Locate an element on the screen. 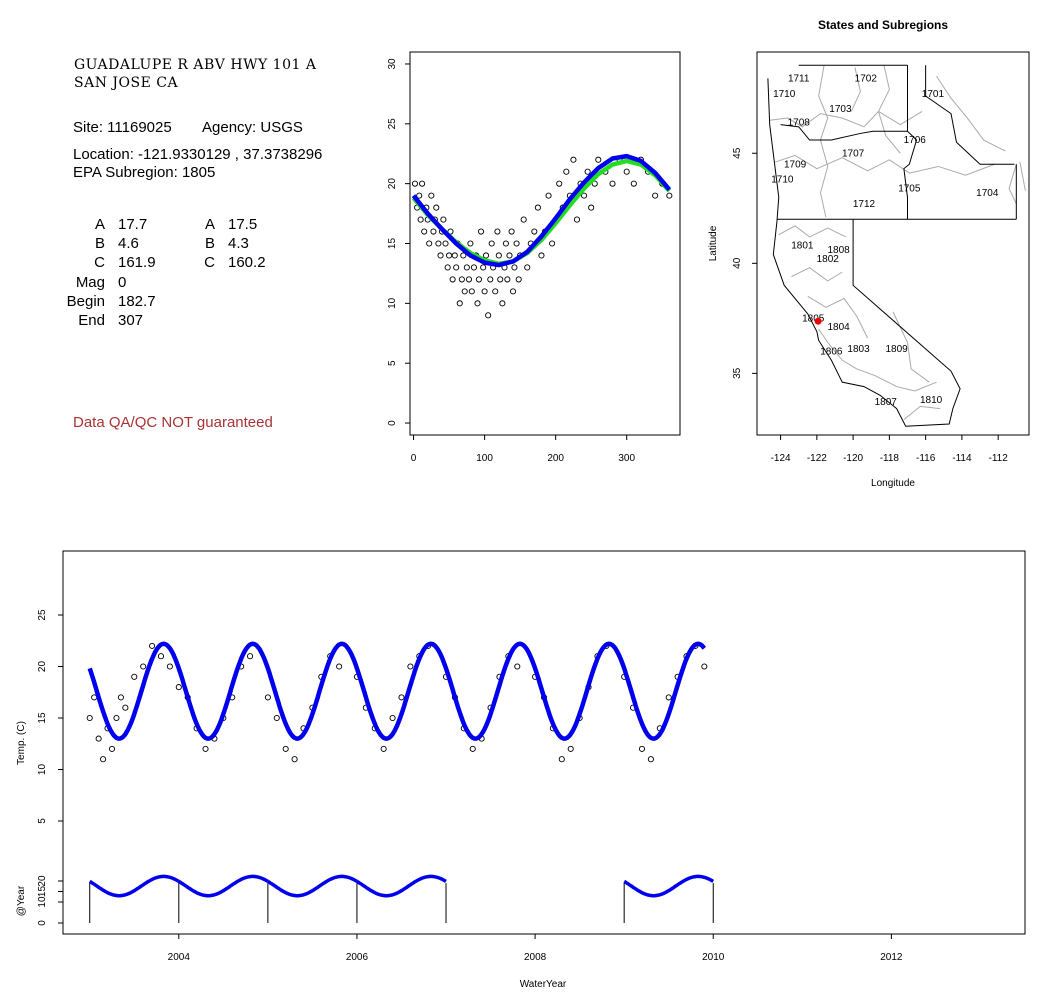 Image resolution: width=1038 pixels, height=1001 pixels. subregion-label: 1709 is located at coordinates (795, 164).